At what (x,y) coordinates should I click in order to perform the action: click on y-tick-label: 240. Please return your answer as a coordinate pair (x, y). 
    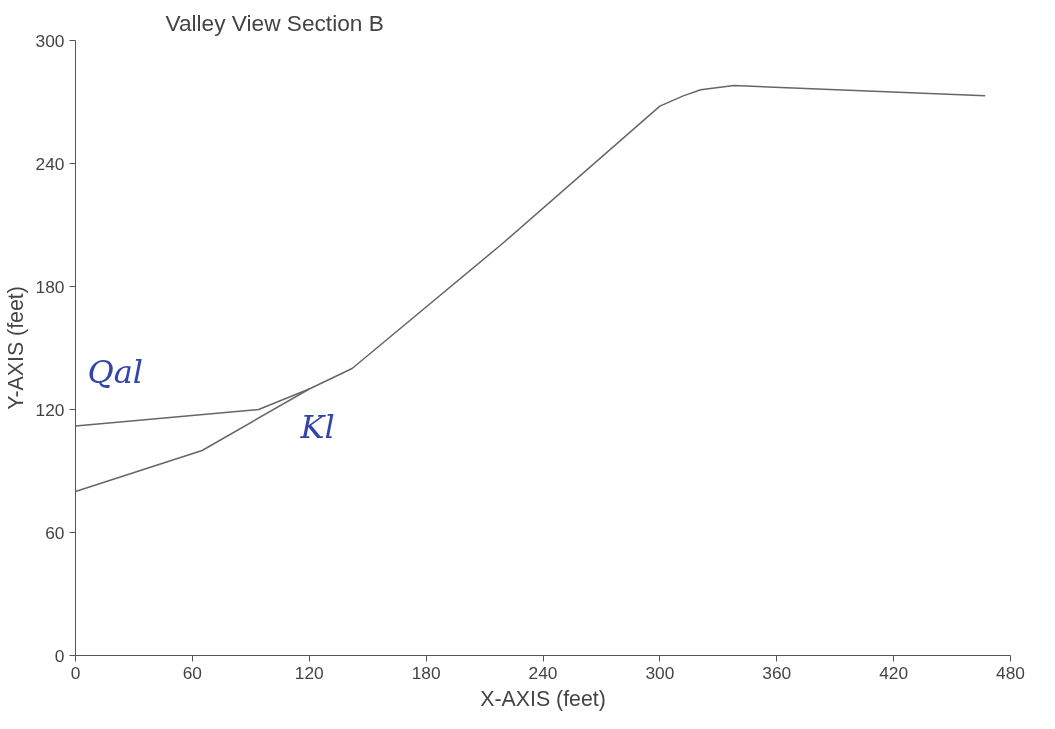
    Looking at the image, I should click on (50, 163).